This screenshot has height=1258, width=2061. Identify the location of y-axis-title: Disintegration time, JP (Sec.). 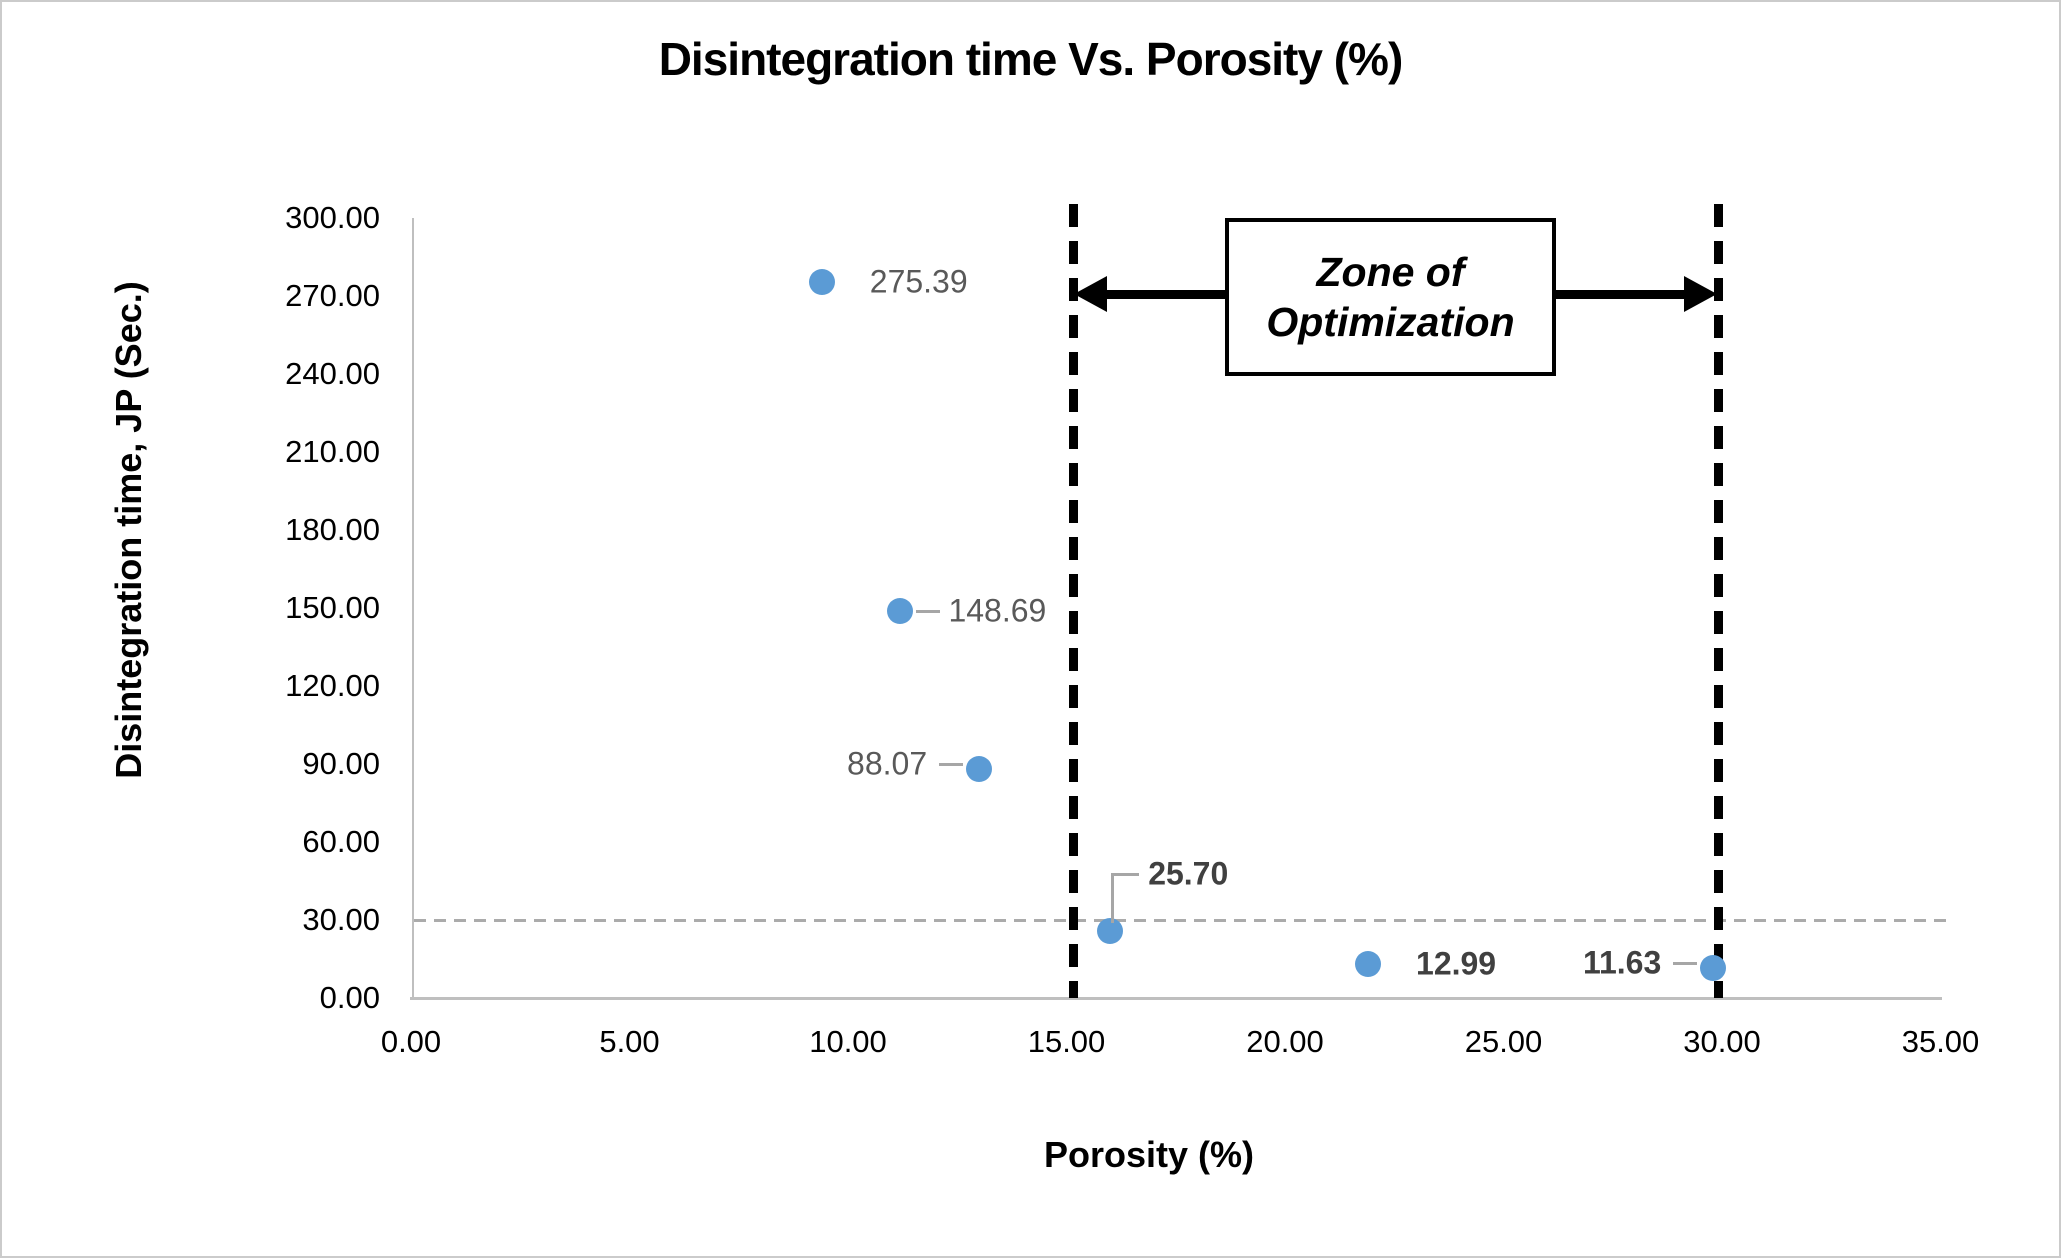
(128, 530).